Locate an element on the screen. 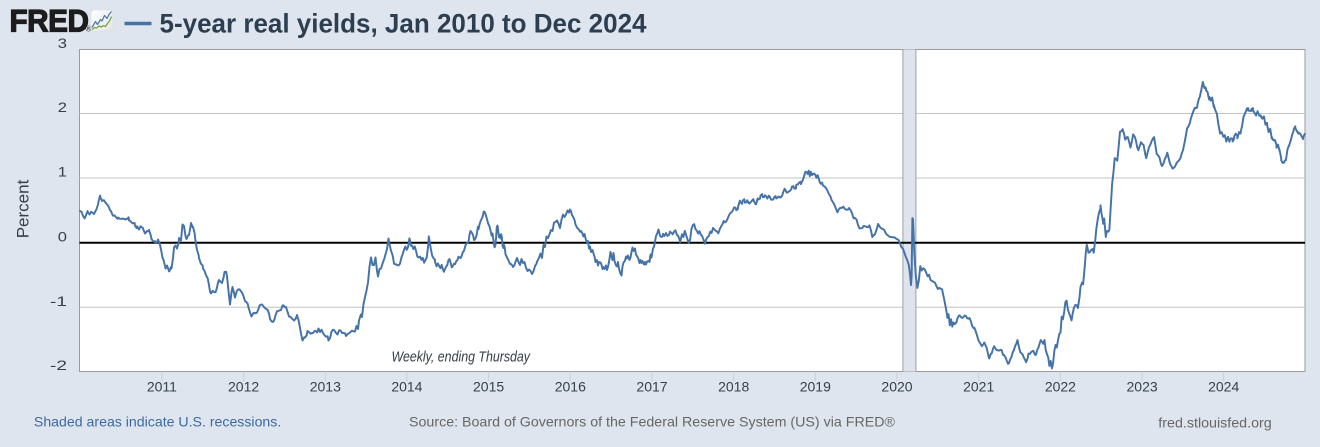 This screenshot has width=1320, height=447. svg-text: 2021 is located at coordinates (978, 387).